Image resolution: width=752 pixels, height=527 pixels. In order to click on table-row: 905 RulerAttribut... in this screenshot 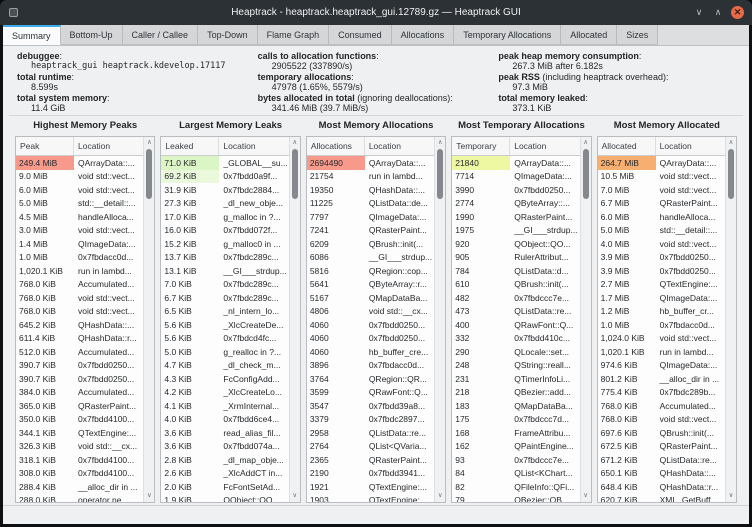, I will do `click(516, 257)`.